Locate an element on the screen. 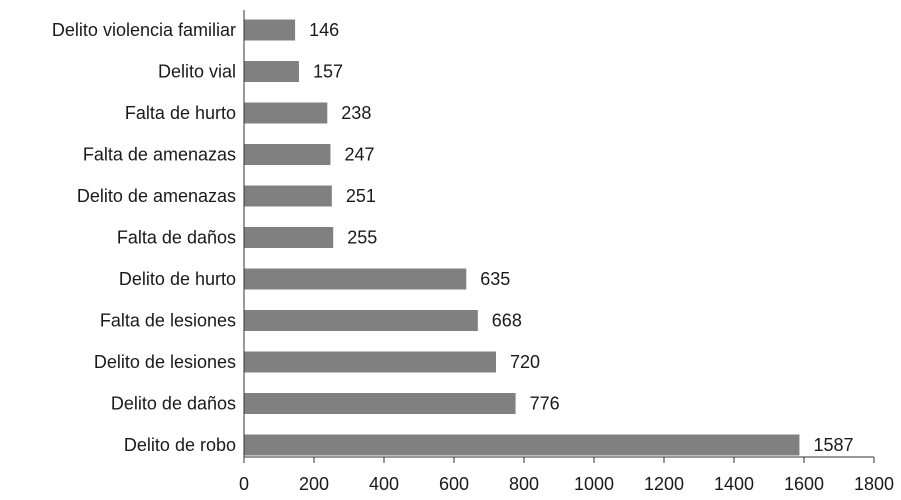 The image size is (901, 500). x-tick-label: 600 is located at coordinates (454, 484).